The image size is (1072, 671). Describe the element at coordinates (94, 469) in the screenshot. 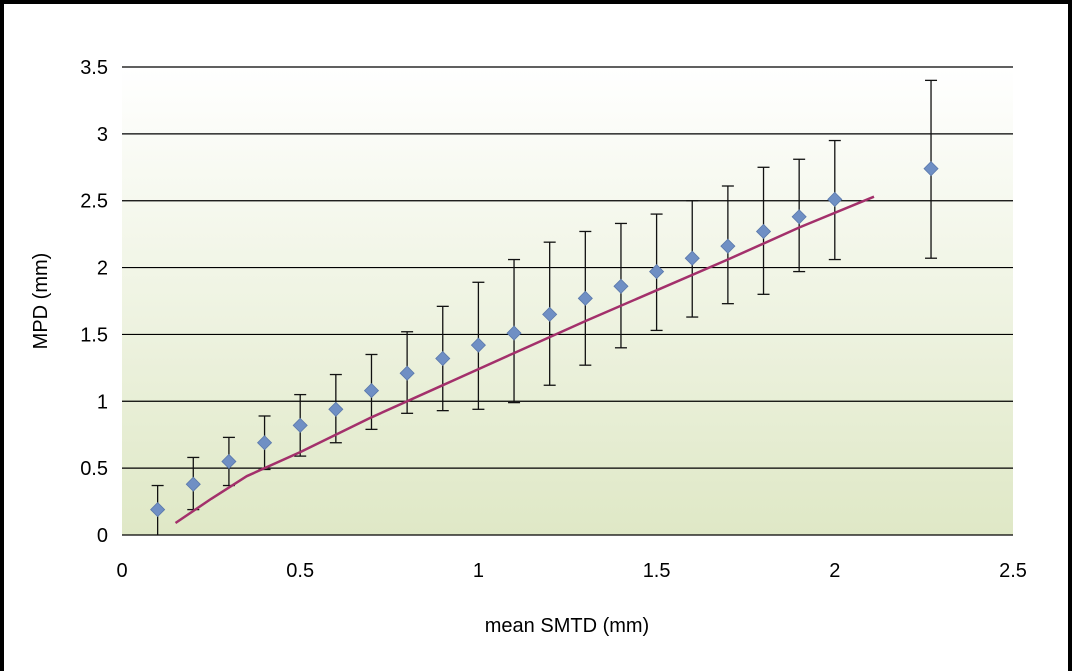

I see `y-tick-label: 0.5` at that location.